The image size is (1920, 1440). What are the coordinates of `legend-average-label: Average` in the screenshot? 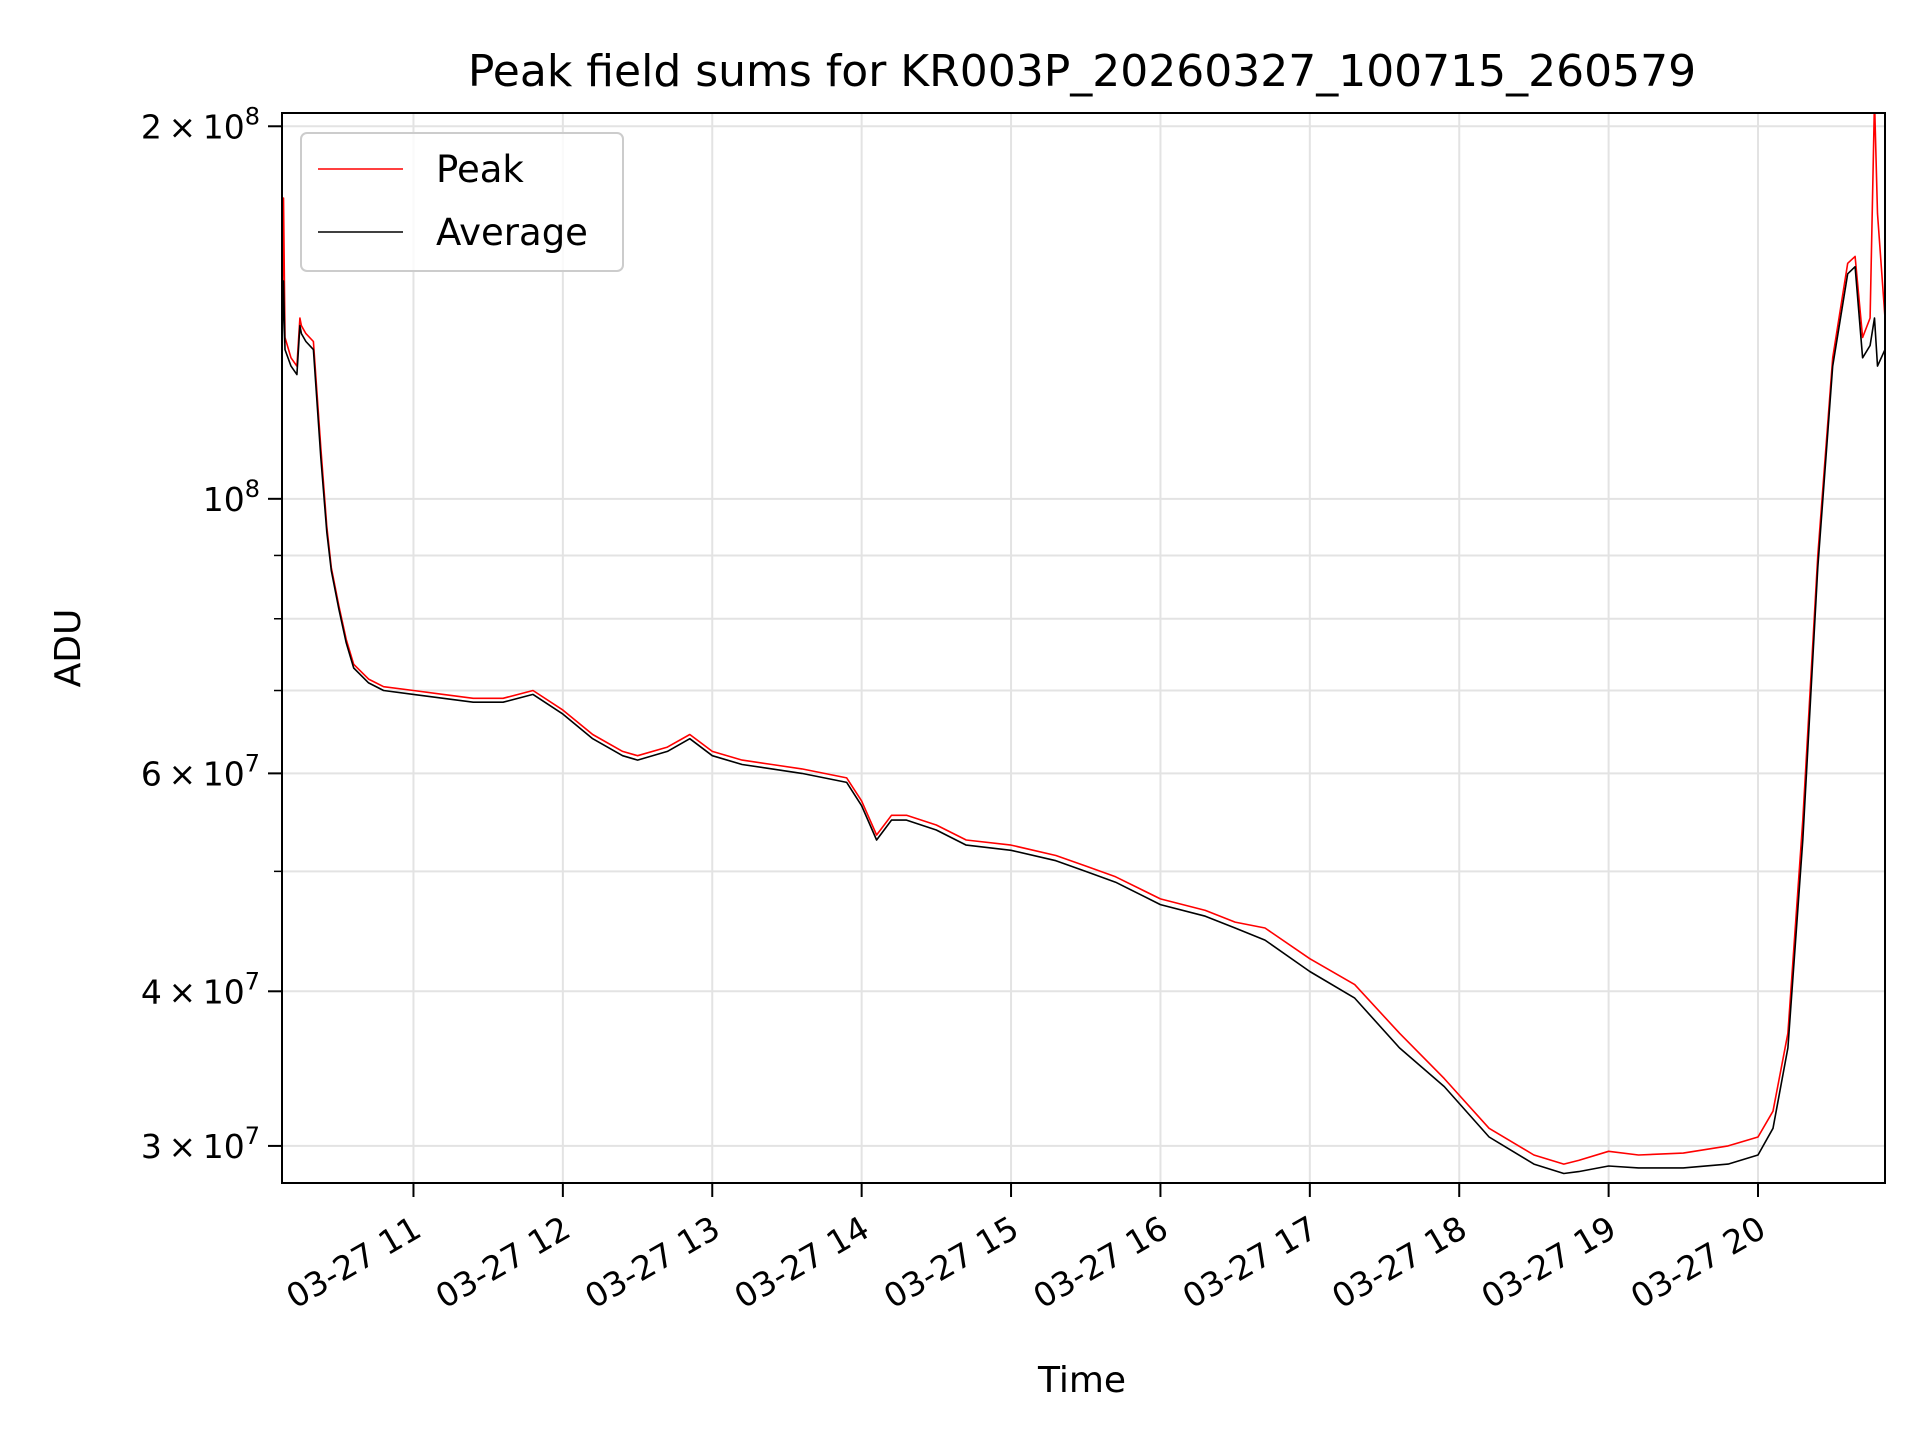 It's located at (512, 232).